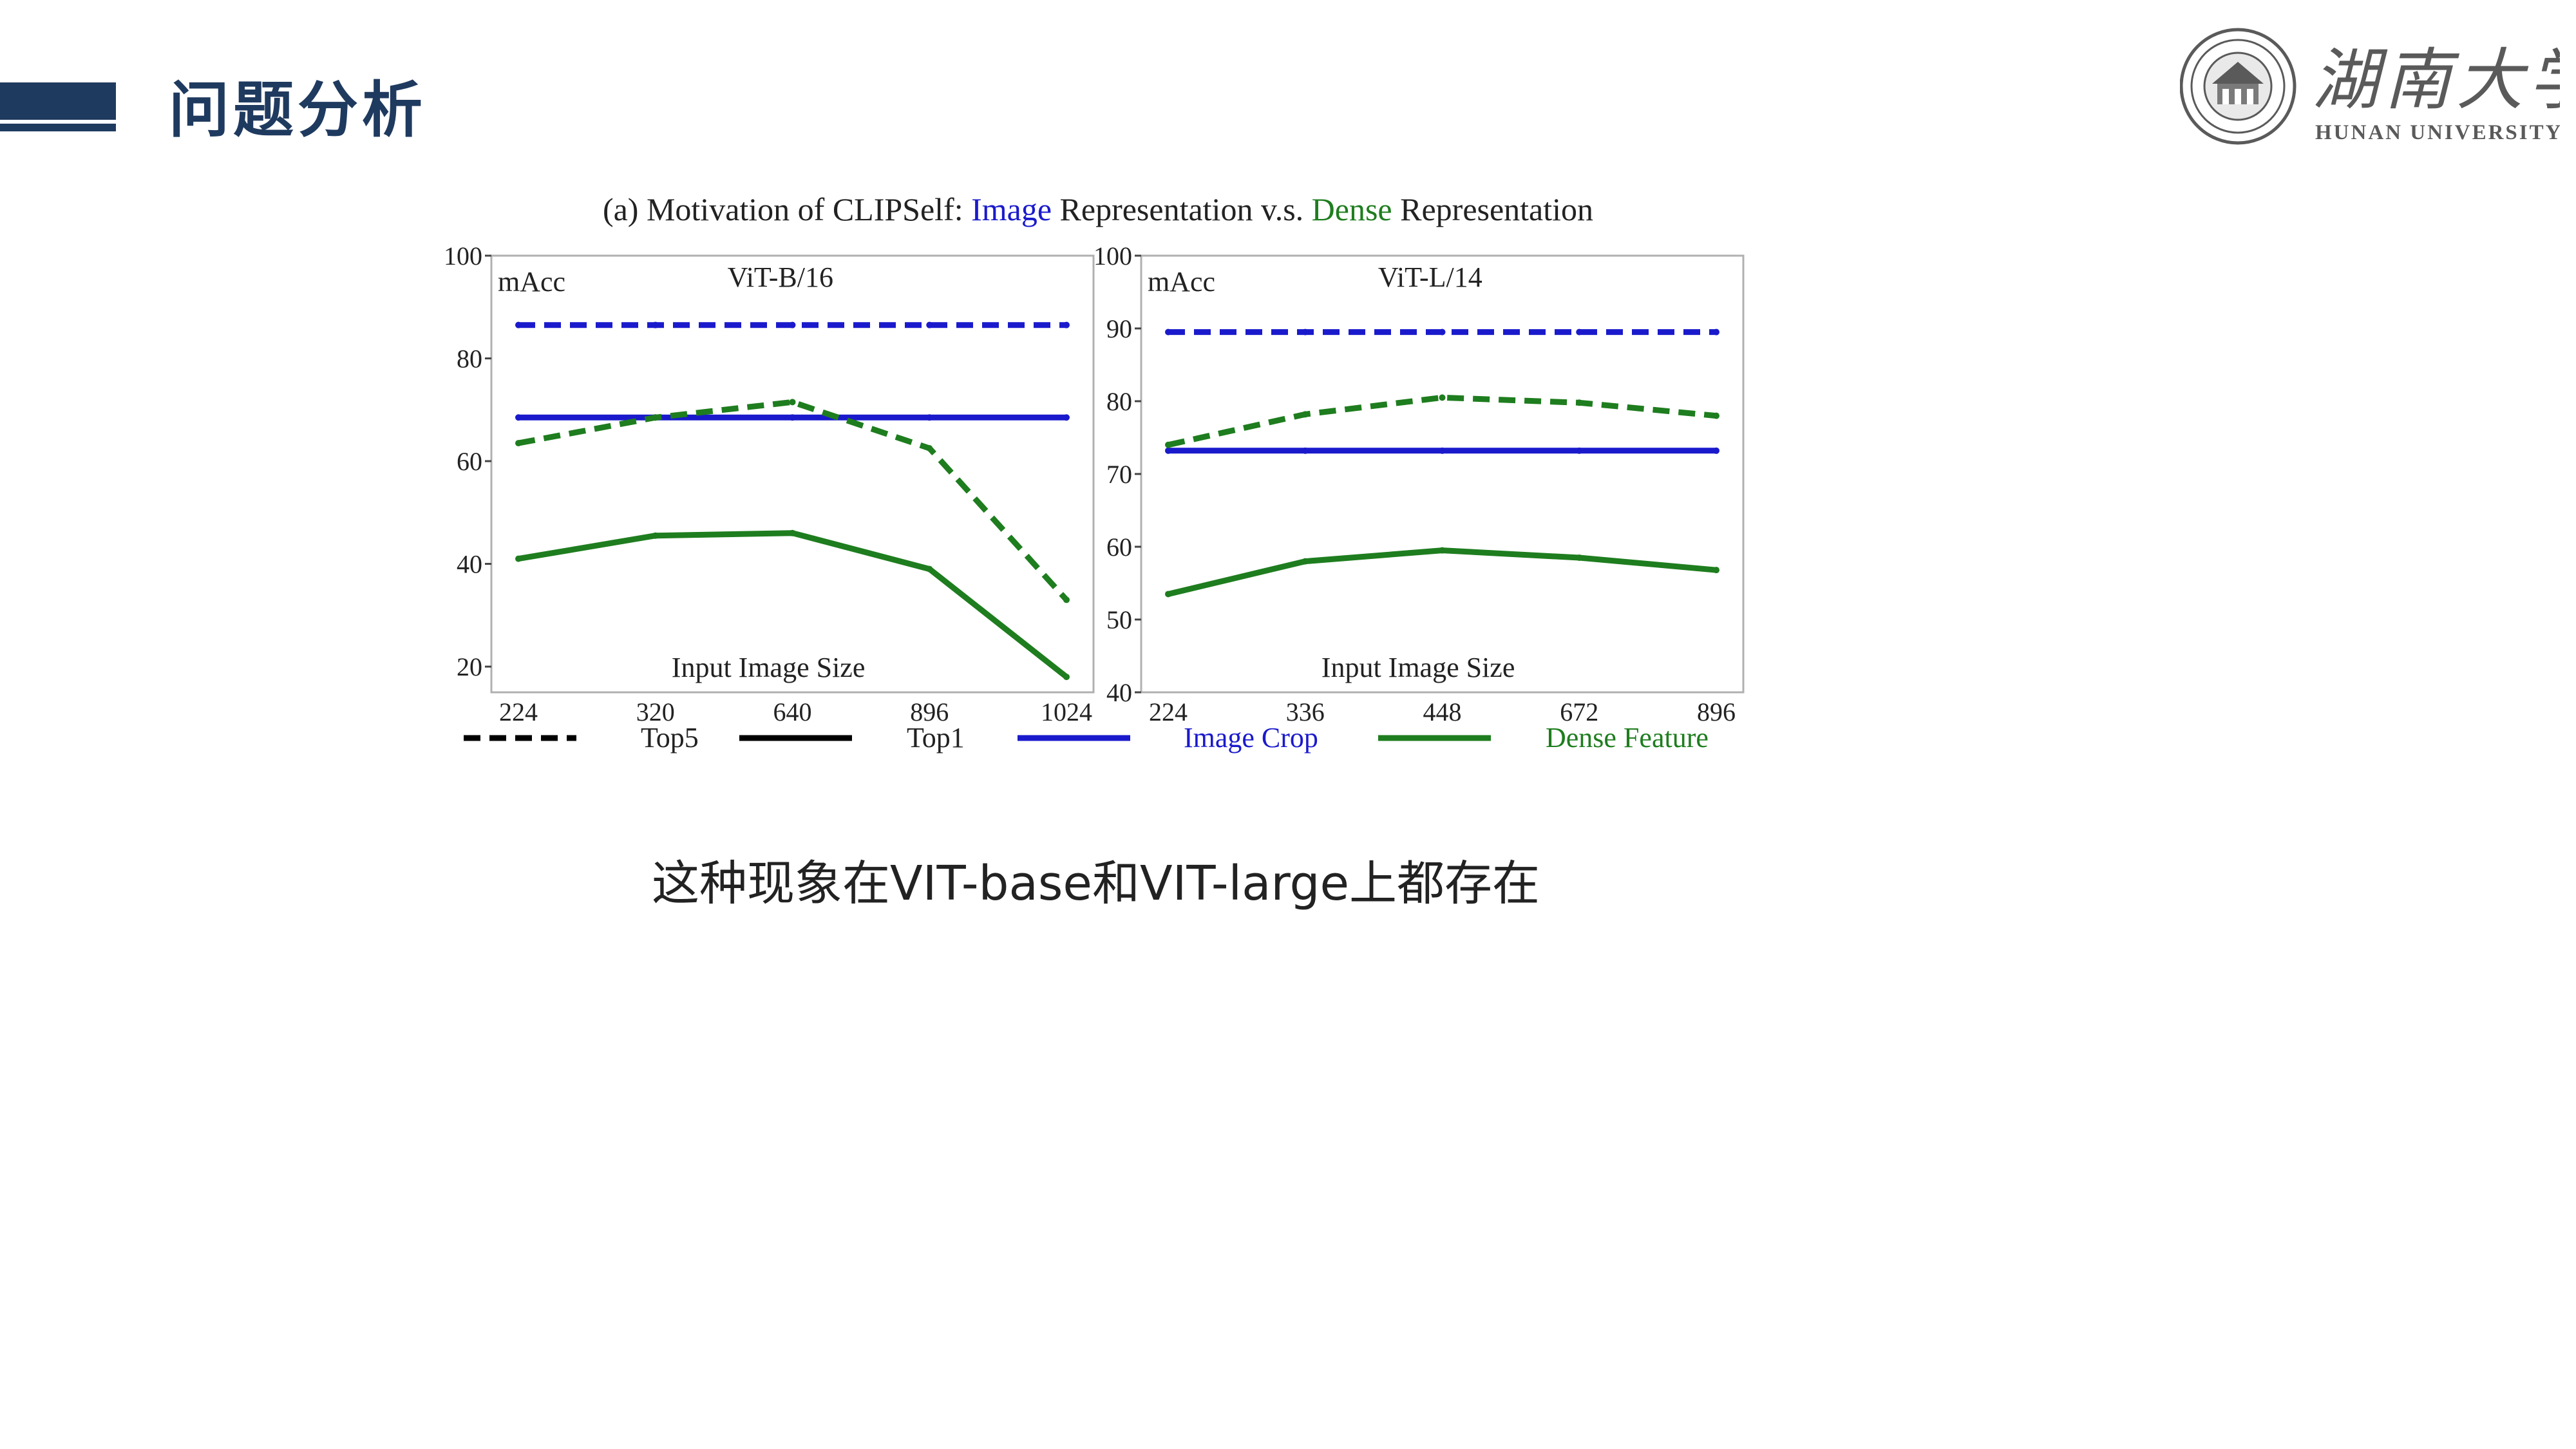  Describe the element at coordinates (1086, 738) in the screenshot. I see `figure-legend: Top5 Top1 Image Crop Dense Feature` at that location.